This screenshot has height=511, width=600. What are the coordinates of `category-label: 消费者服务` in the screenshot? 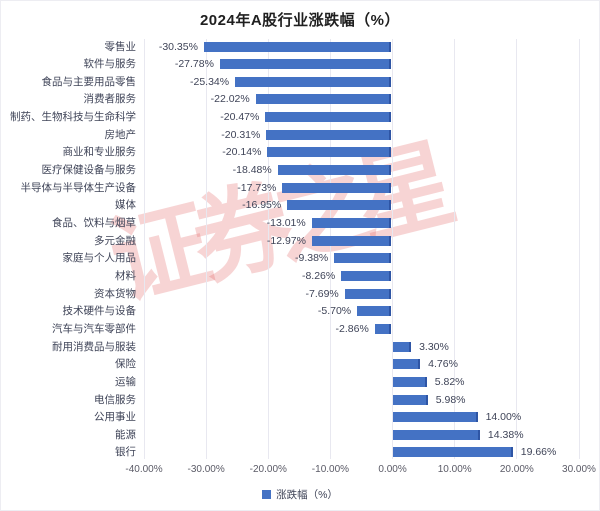 It's located at (110, 99).